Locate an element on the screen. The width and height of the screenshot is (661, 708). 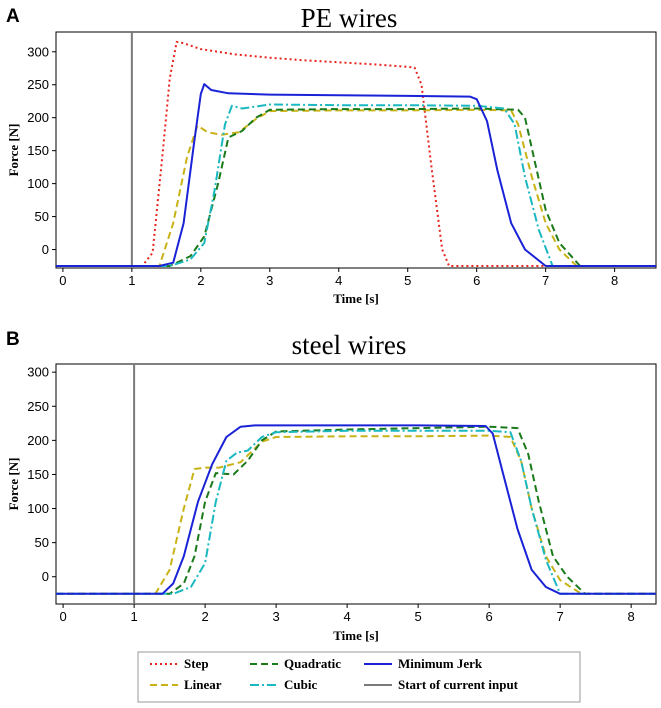
panel-b-xlabel: Time [s] is located at coordinates (356, 635).